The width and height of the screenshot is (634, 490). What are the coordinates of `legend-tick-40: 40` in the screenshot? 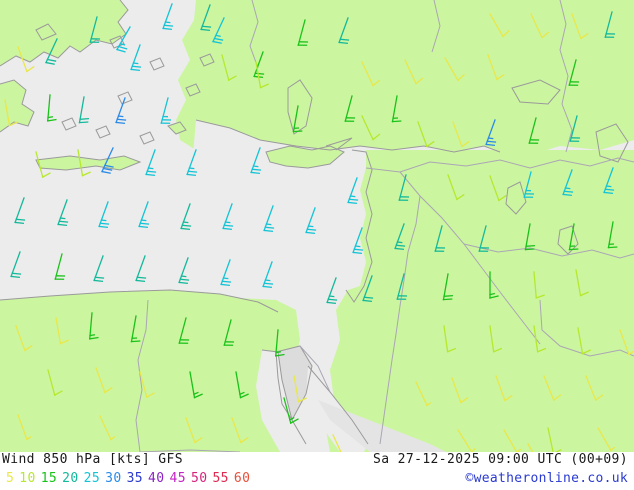 It's located at (156, 478).